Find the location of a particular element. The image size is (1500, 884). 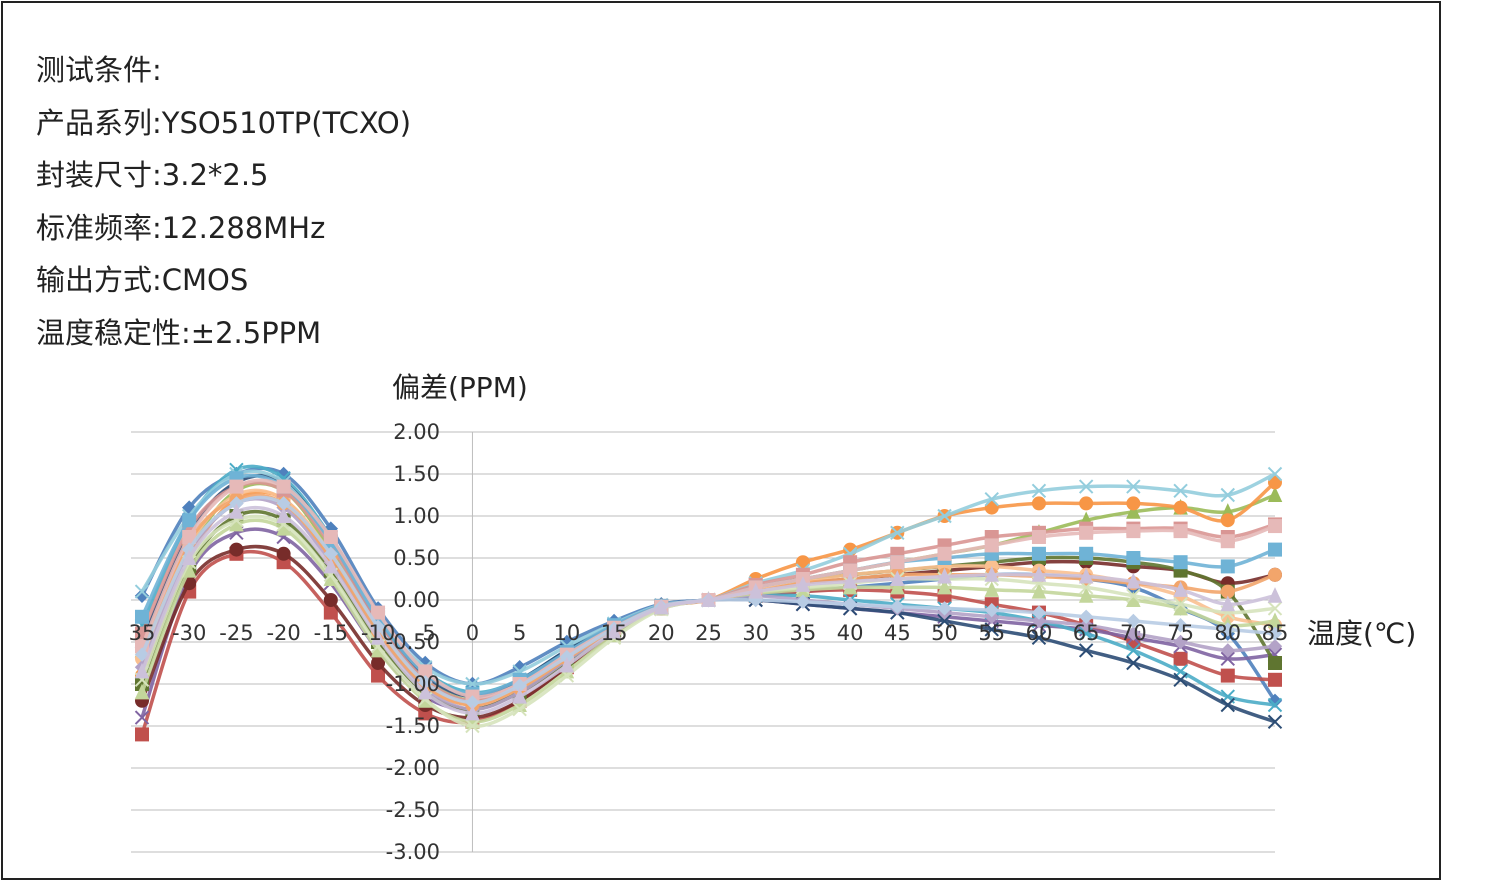

x-tick-label: -20 is located at coordinates (283, 633).